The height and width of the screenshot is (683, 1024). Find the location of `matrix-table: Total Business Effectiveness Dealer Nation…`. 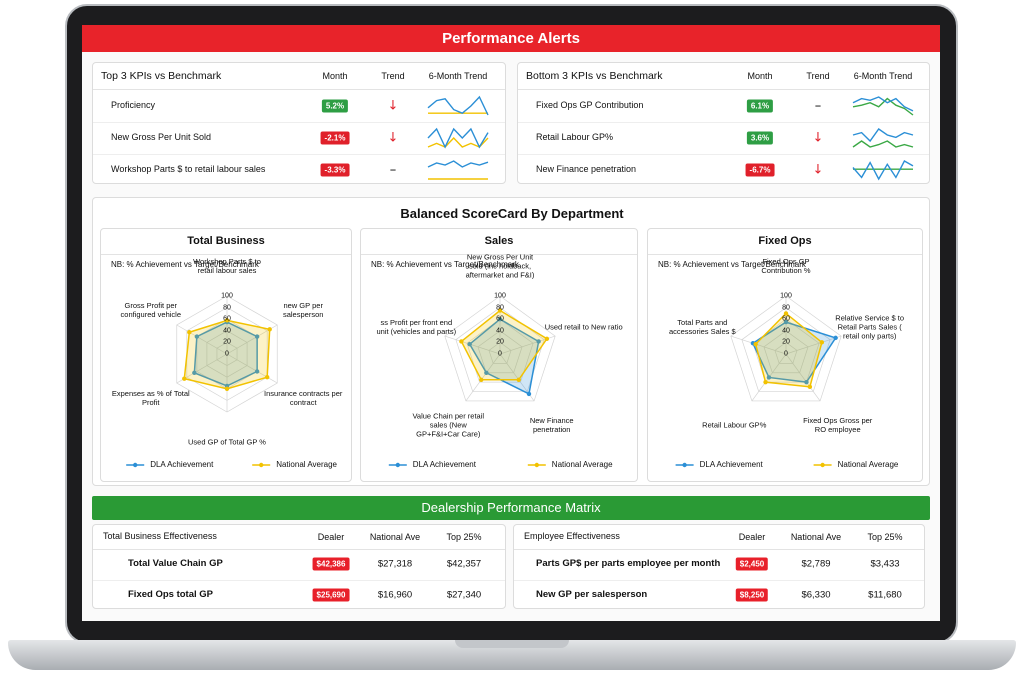

matrix-table: Total Business Effectiveness Dealer Nation… is located at coordinates (299, 566).